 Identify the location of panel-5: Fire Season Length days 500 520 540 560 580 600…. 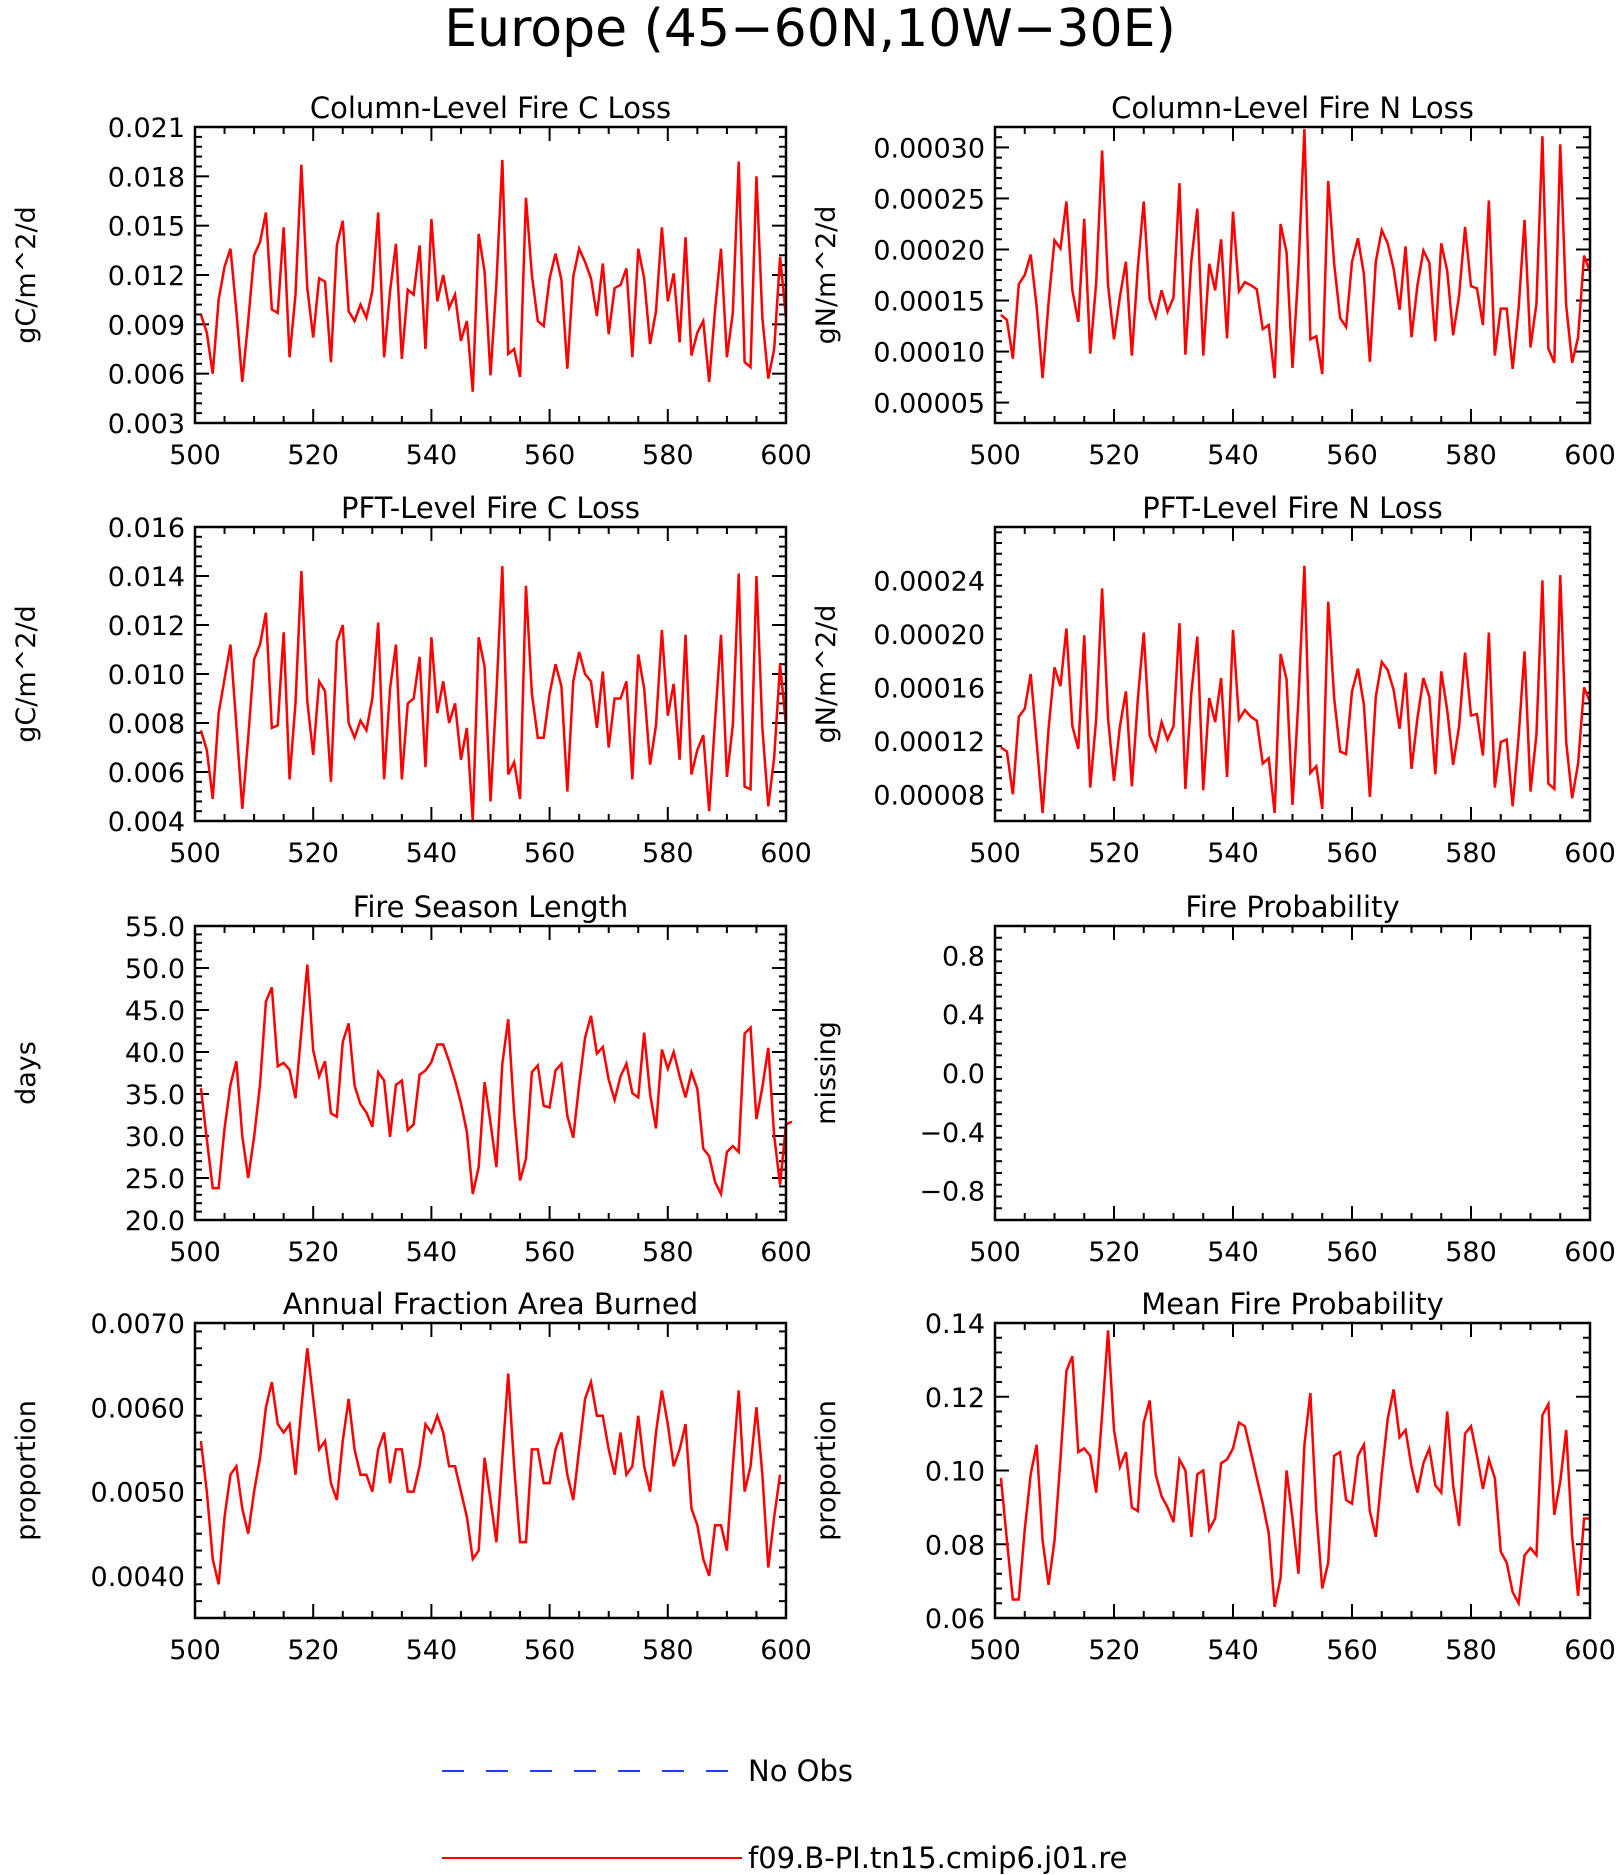
(411, 1079).